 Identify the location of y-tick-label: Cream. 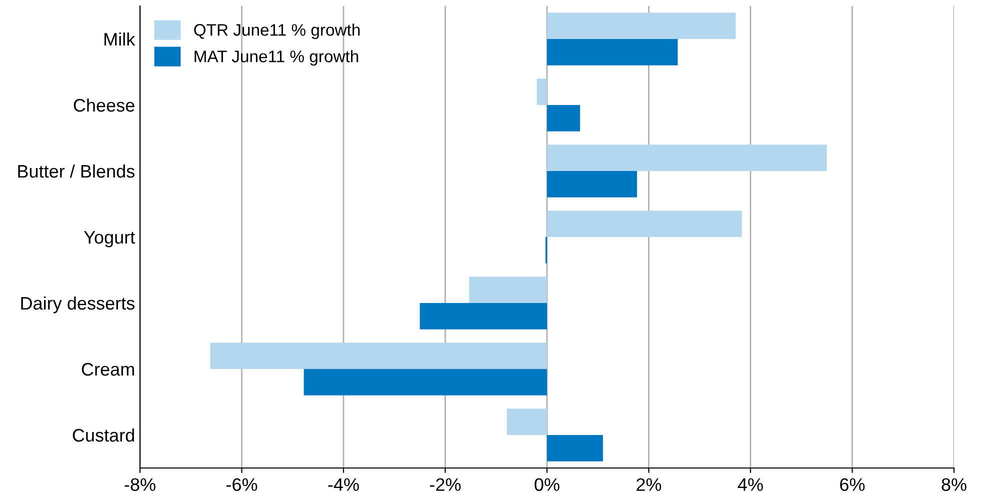
(108, 369).